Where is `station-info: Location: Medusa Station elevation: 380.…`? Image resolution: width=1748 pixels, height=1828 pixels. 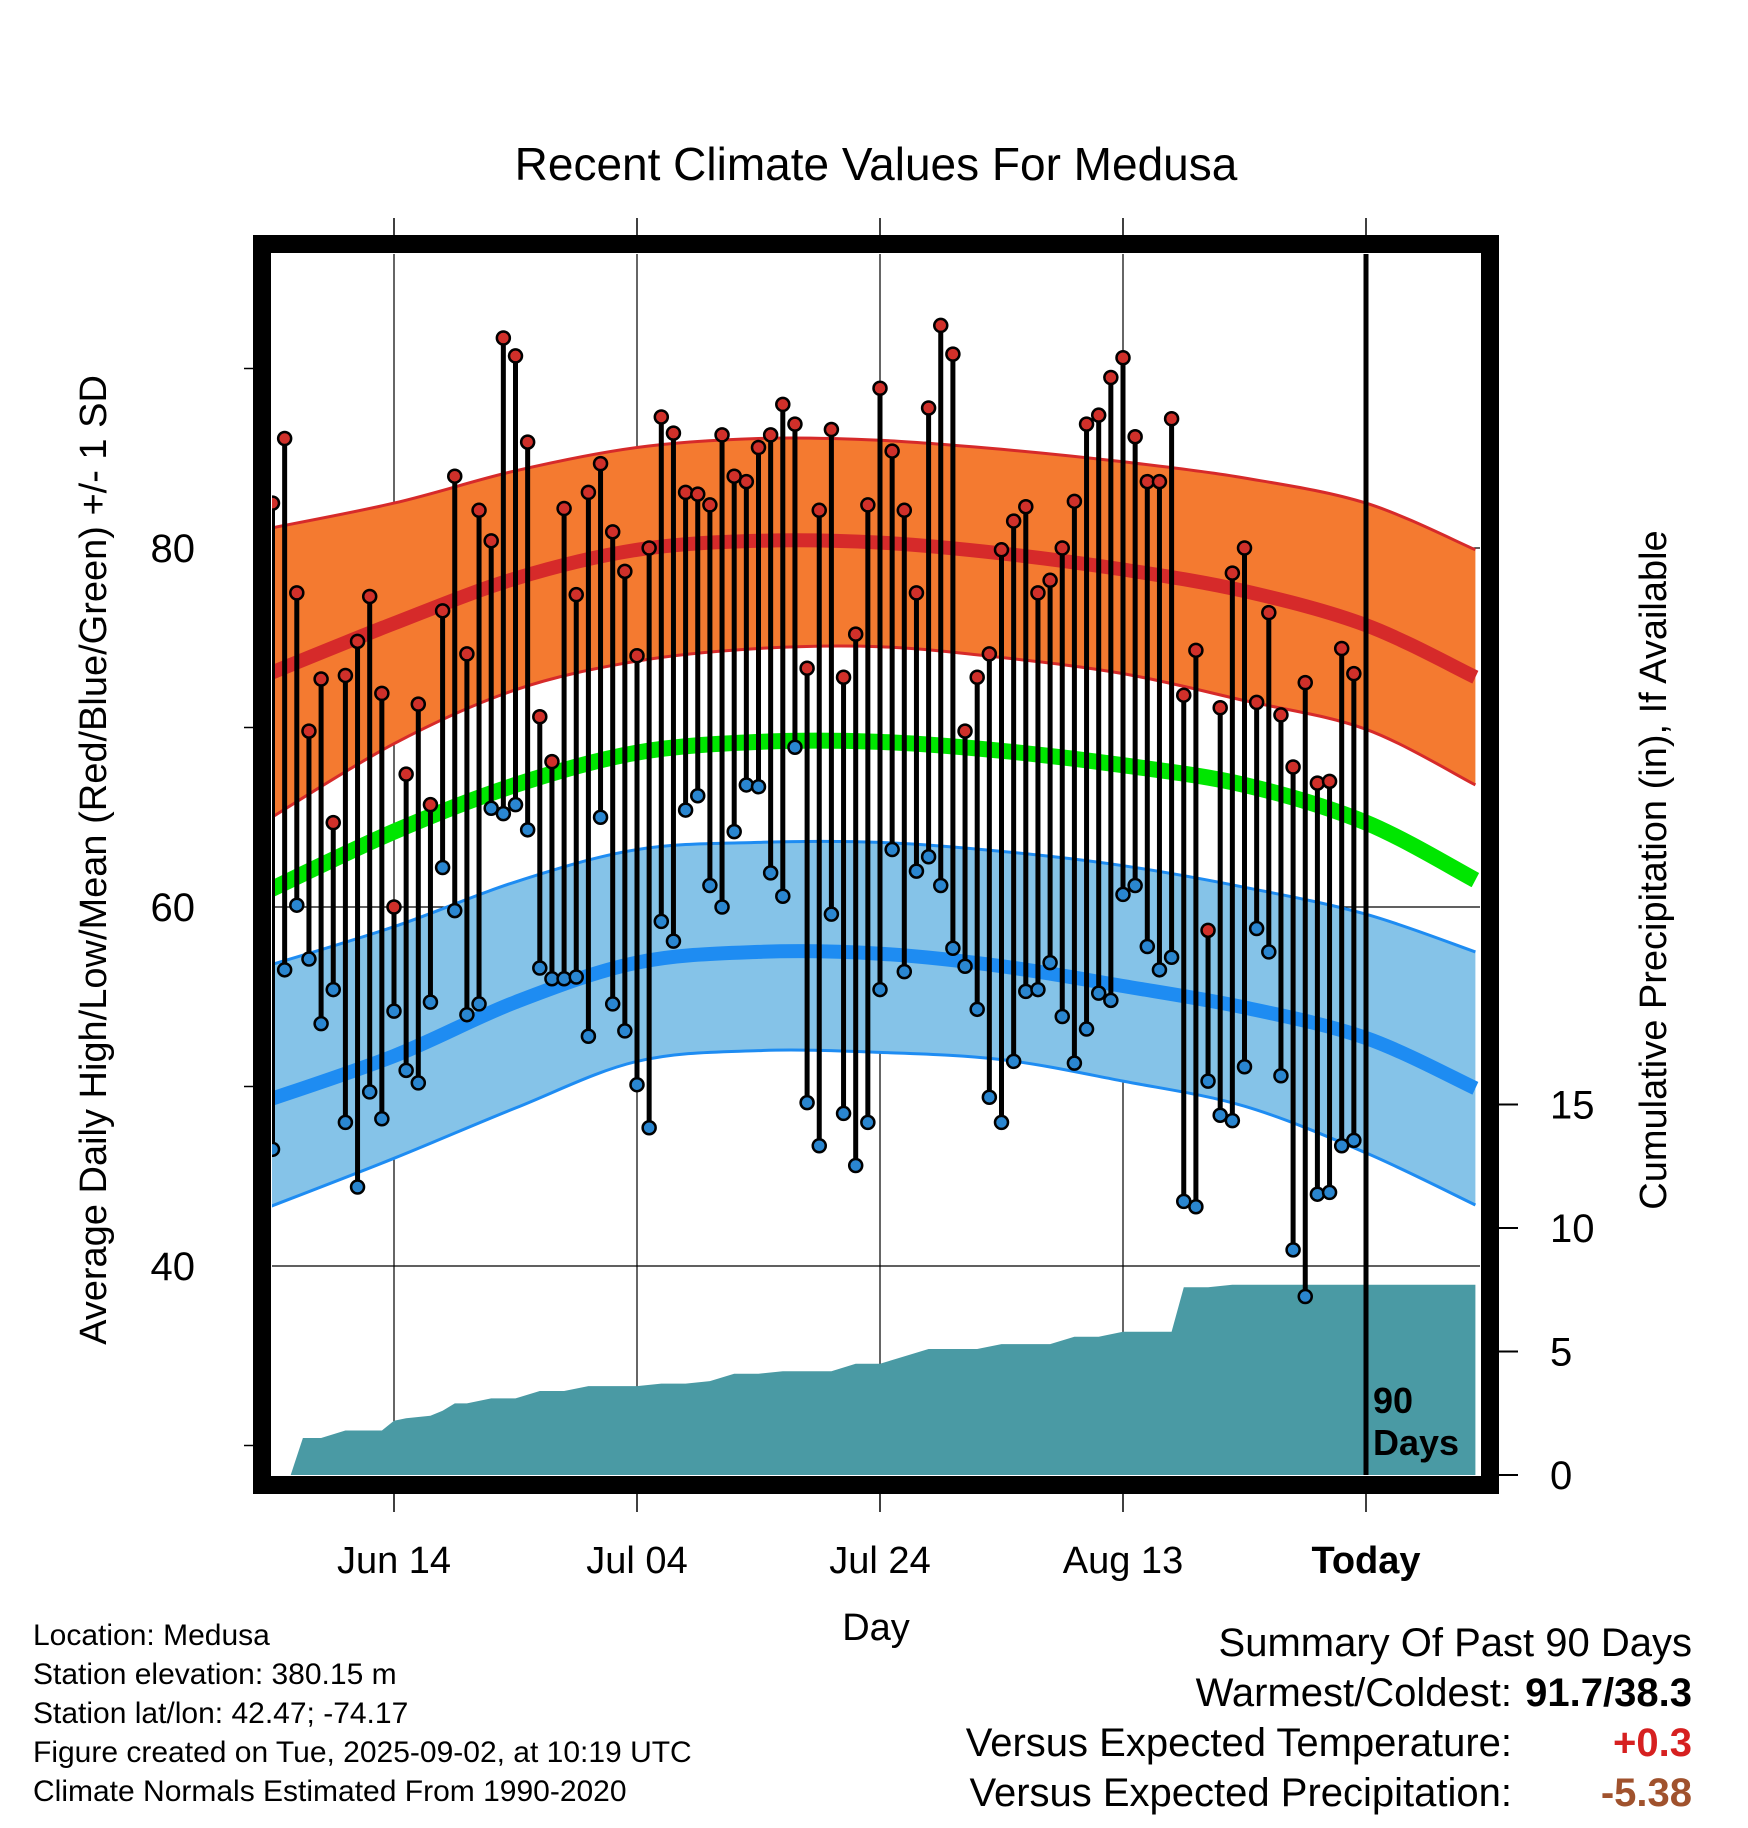
station-info: Location: Medusa Station elevation: 380.… is located at coordinates (362, 1713).